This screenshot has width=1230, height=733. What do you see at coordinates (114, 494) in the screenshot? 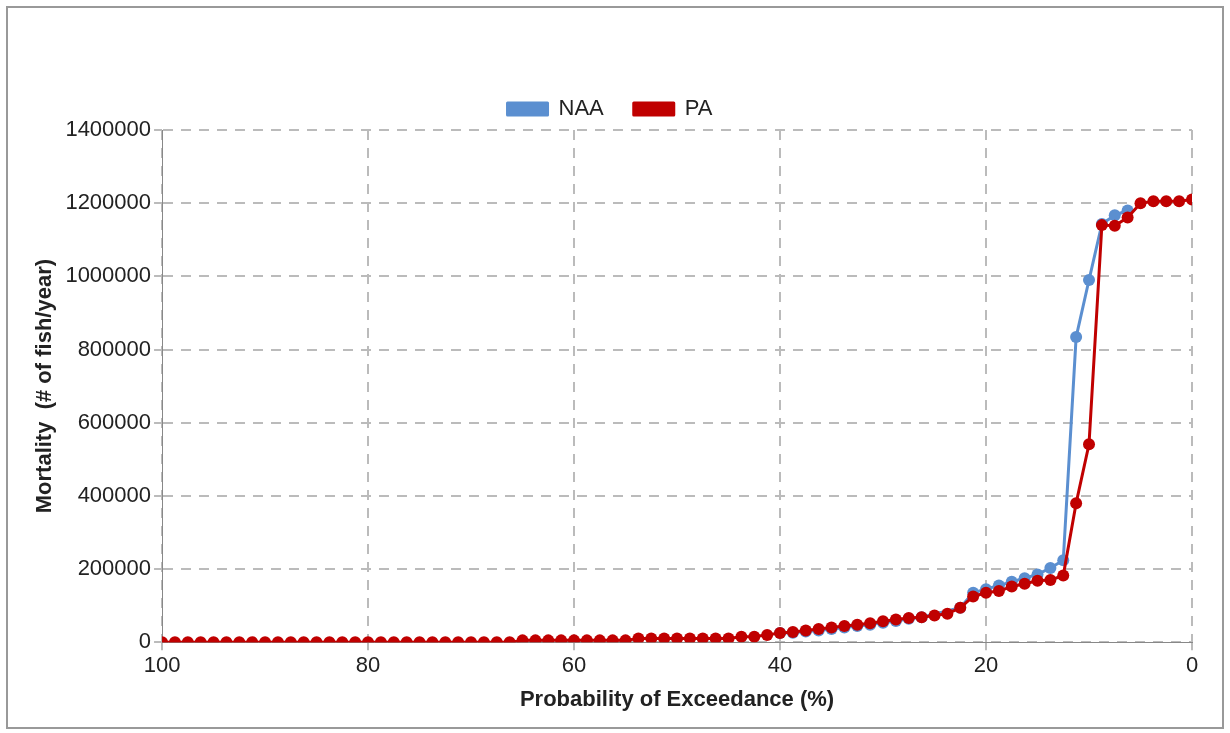
I see `y-tick-label: 400000` at bounding box center [114, 494].